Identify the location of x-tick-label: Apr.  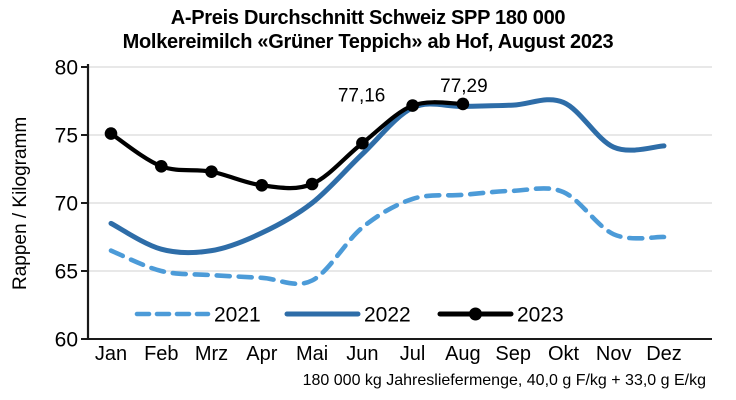
(261, 354).